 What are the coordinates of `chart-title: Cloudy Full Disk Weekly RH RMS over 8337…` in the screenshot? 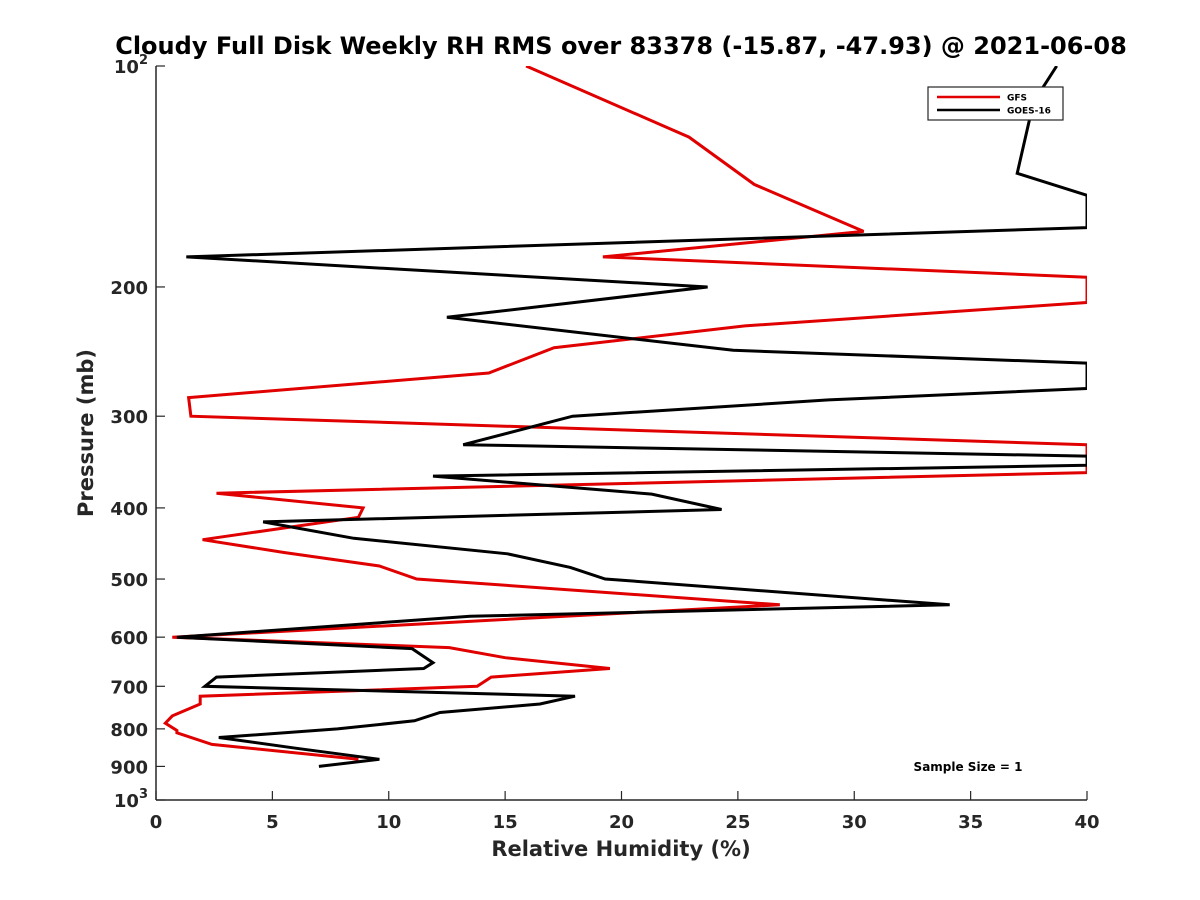 It's located at (621, 46).